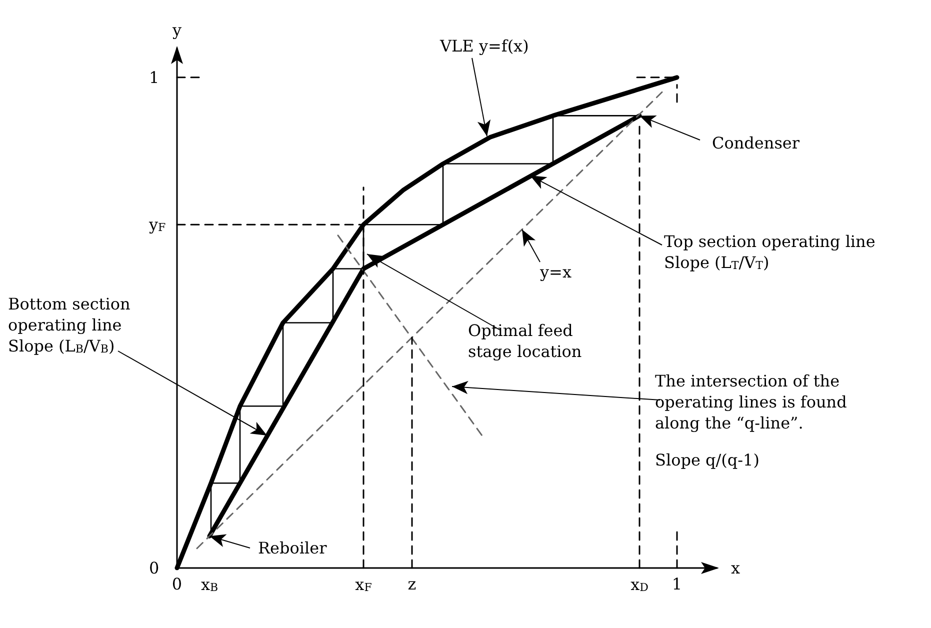 This screenshot has width=931, height=628. What do you see at coordinates (157, 224) in the screenshot?
I see `y-tick-label: yF` at bounding box center [157, 224].